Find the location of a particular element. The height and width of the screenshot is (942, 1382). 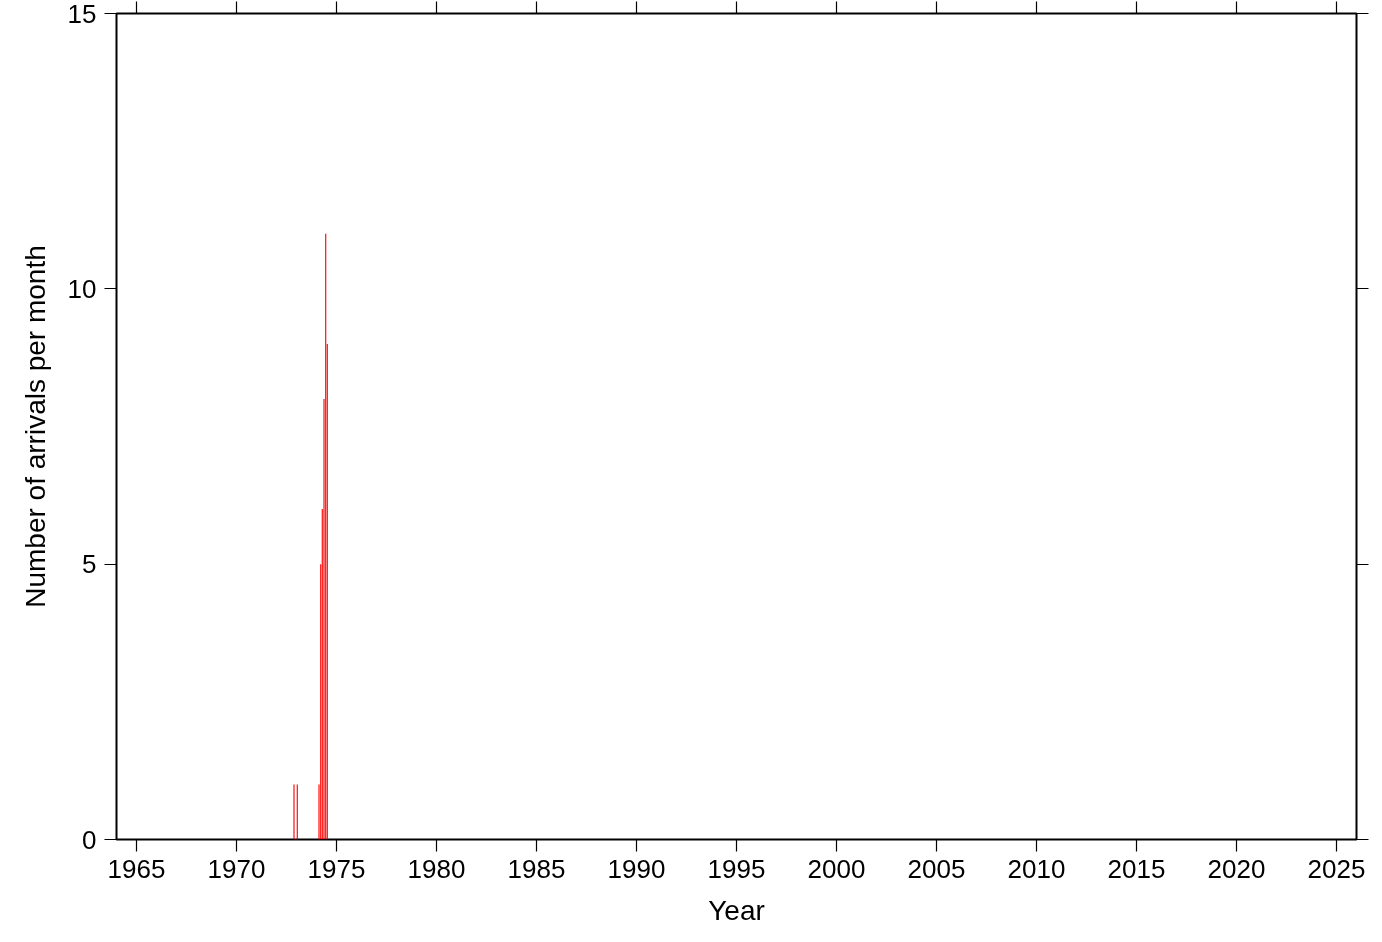

y-tick-label: 5 is located at coordinates (89, 564).